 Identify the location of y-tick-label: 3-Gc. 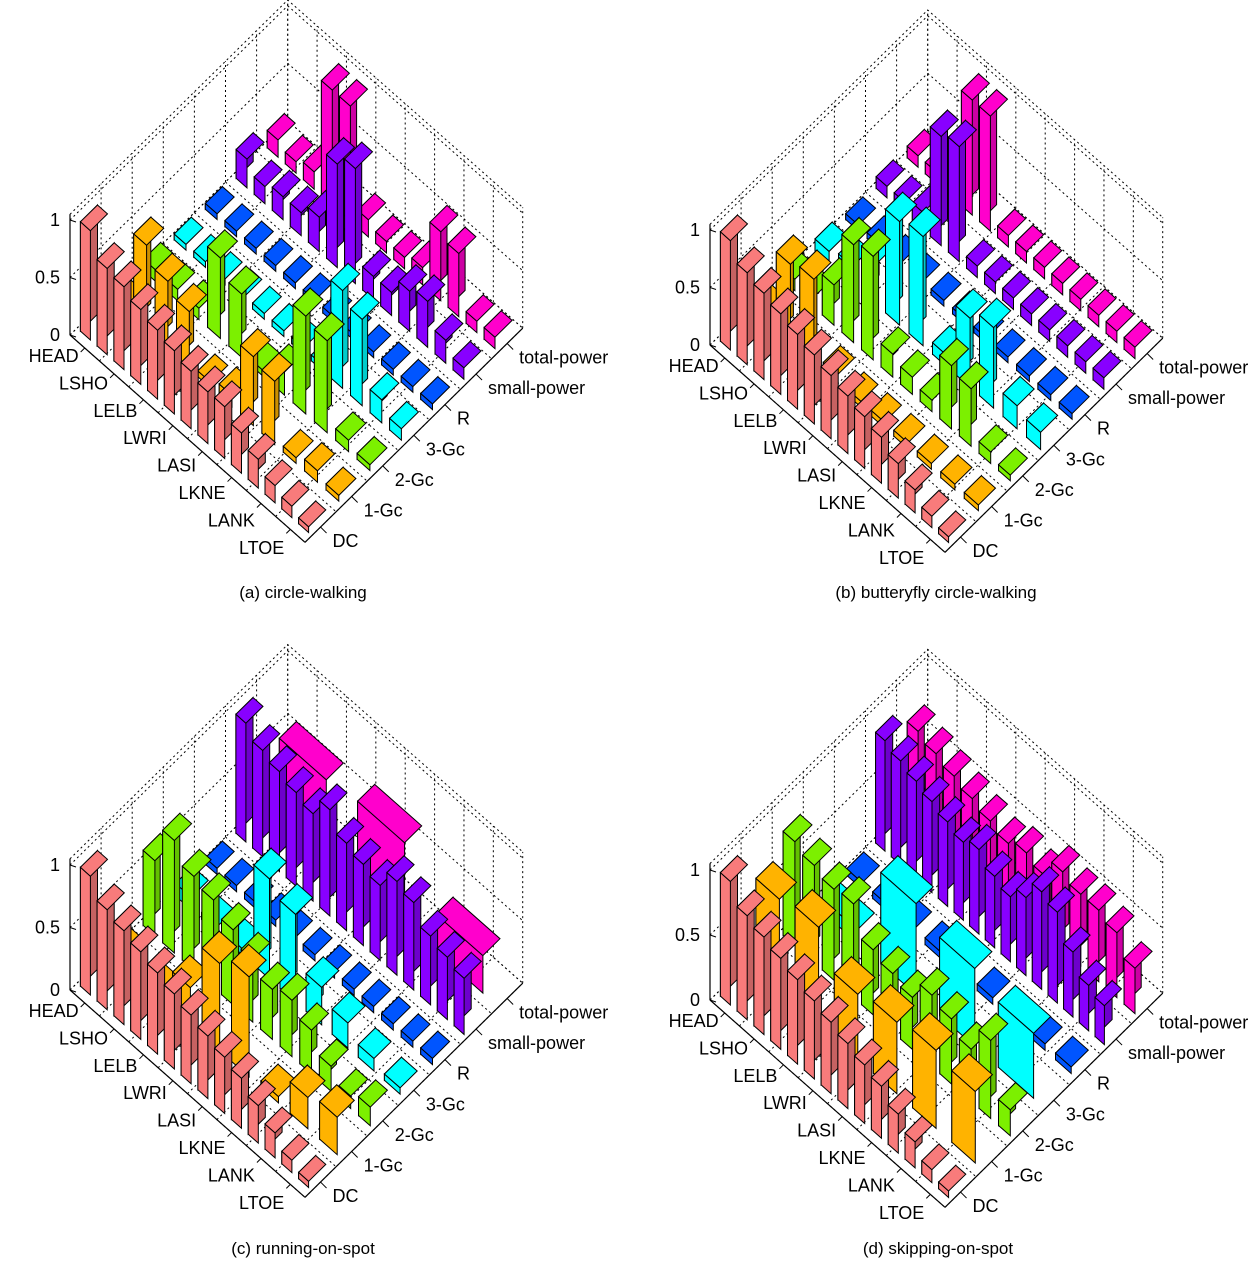
(445, 1104).